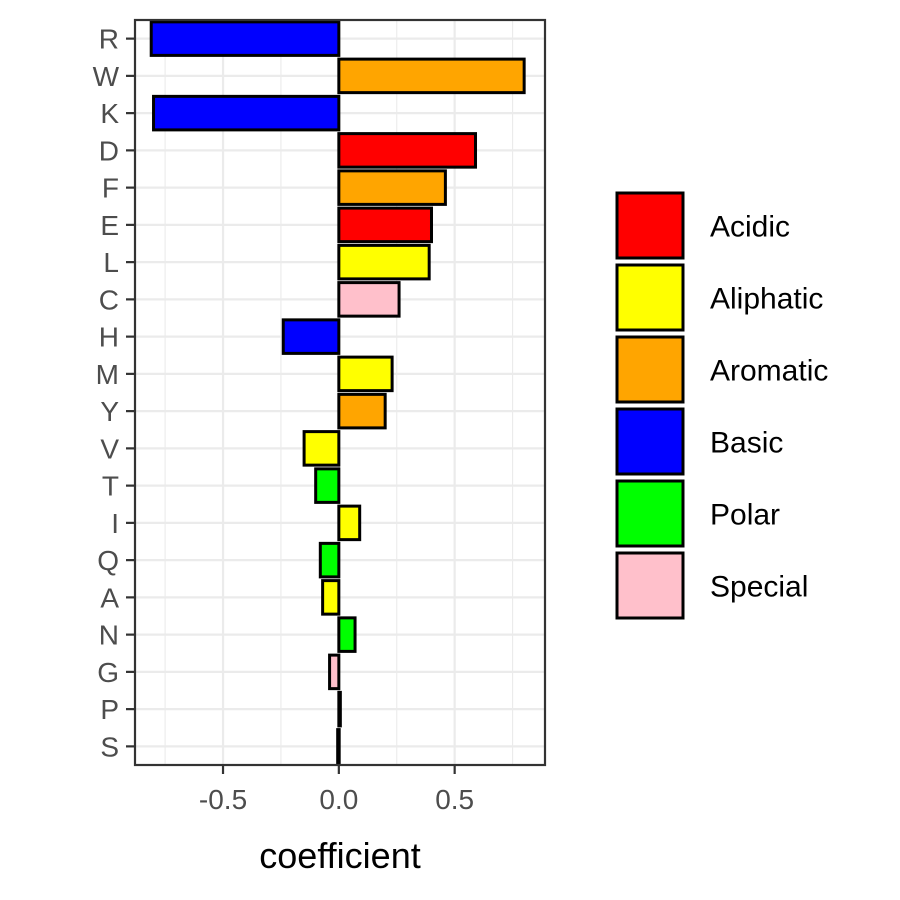 This screenshot has height=900, width=900. Describe the element at coordinates (109, 709) in the screenshot. I see `y-tick-label-P: P` at that location.